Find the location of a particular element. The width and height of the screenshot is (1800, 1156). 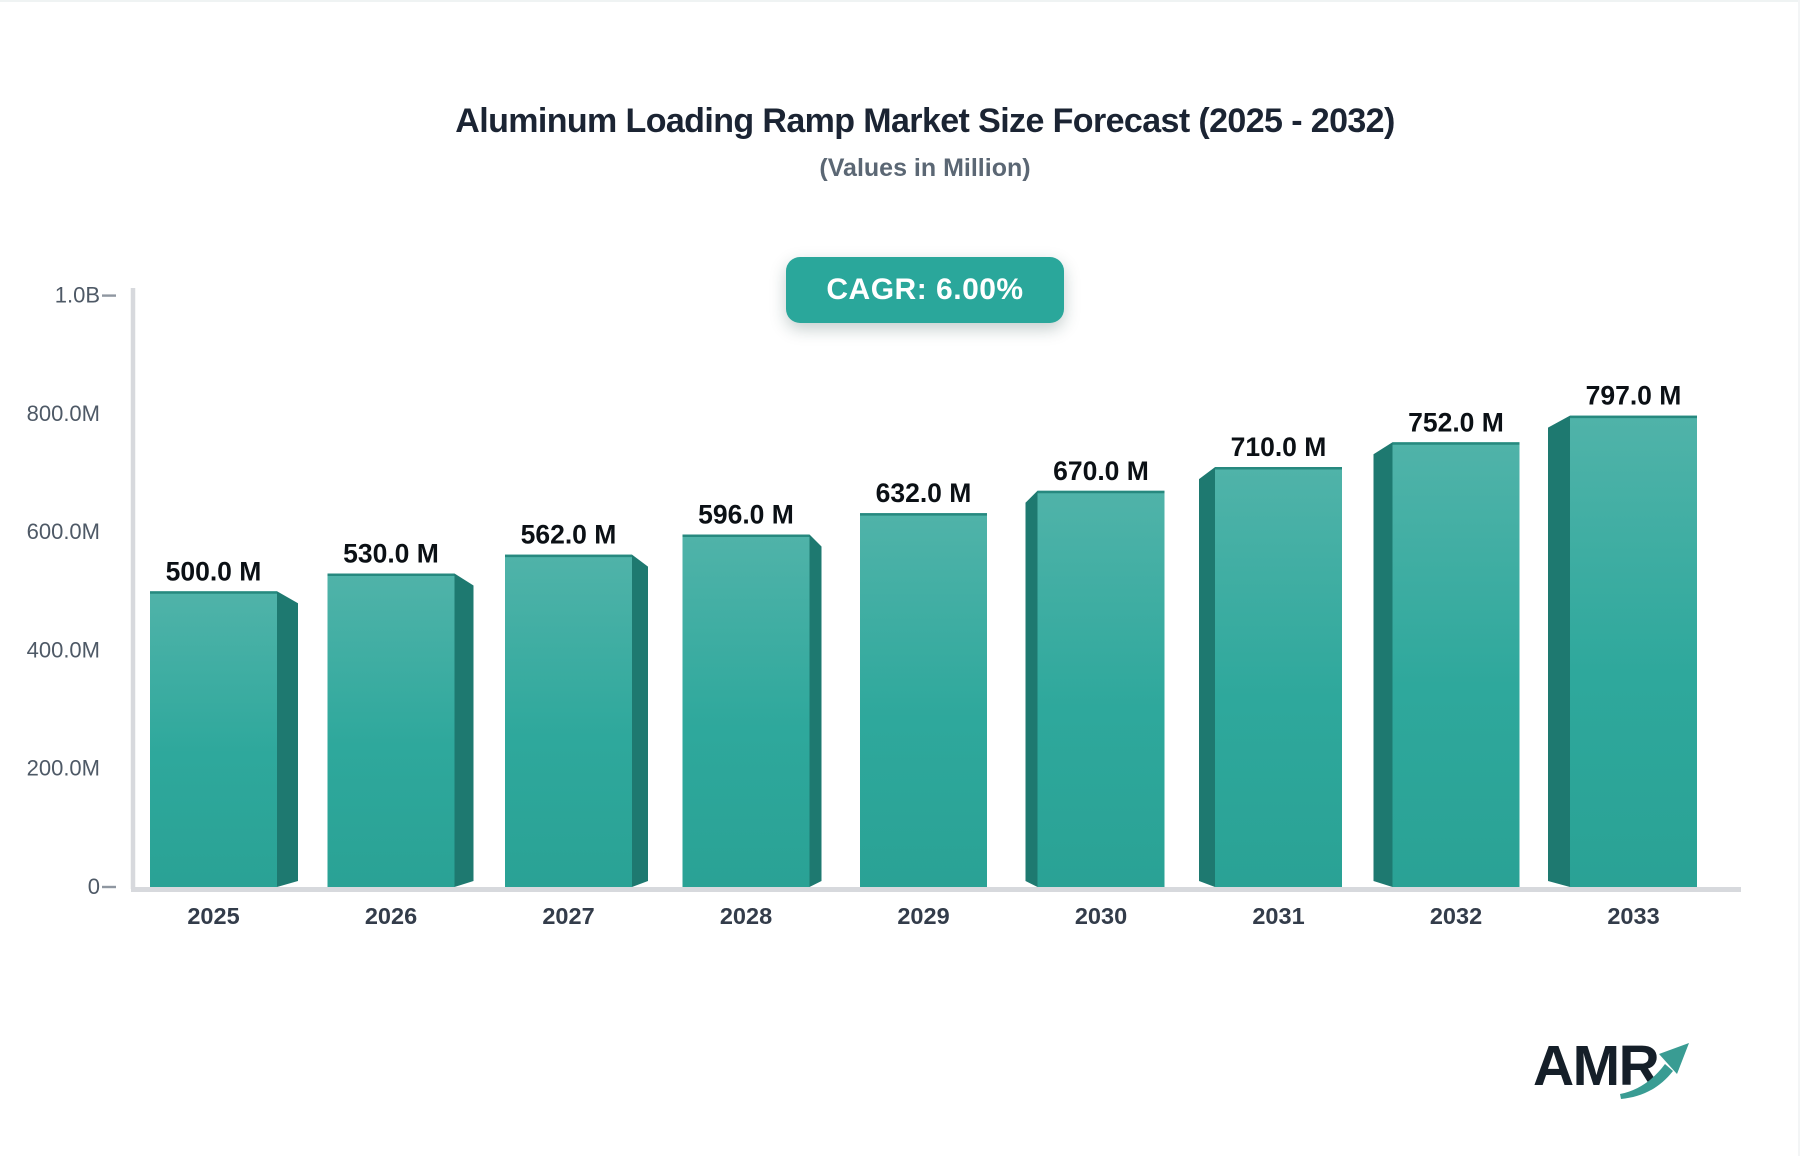

y-axis-tick-label: 0 is located at coordinates (94, 886).